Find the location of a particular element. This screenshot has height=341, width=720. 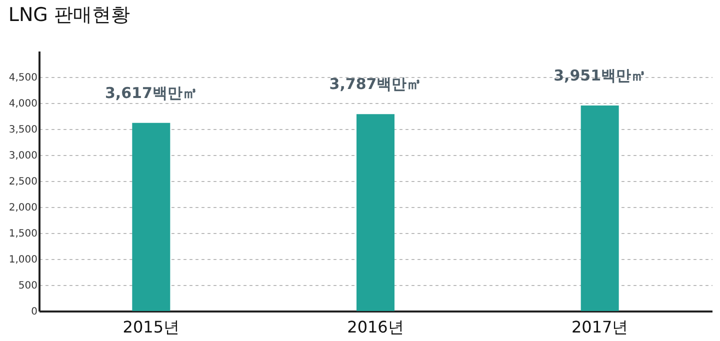

y-tick-label: 1,000 is located at coordinates (23, 260).